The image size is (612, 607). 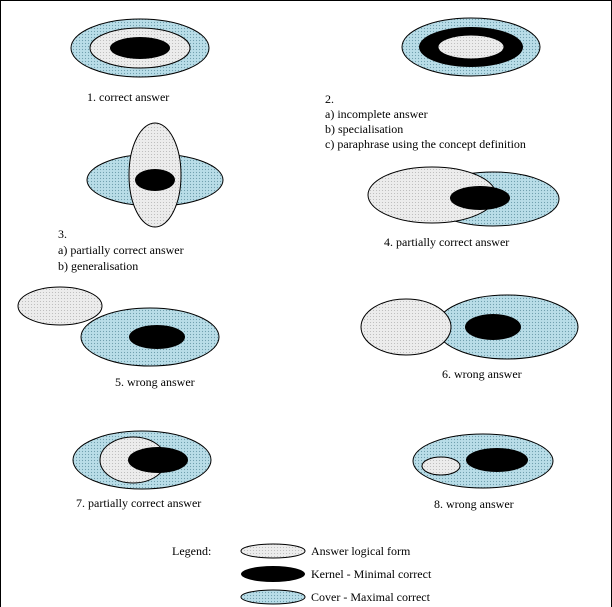 What do you see at coordinates (447, 242) in the screenshot?
I see `panel-4-caption: 4. partially correct answer` at bounding box center [447, 242].